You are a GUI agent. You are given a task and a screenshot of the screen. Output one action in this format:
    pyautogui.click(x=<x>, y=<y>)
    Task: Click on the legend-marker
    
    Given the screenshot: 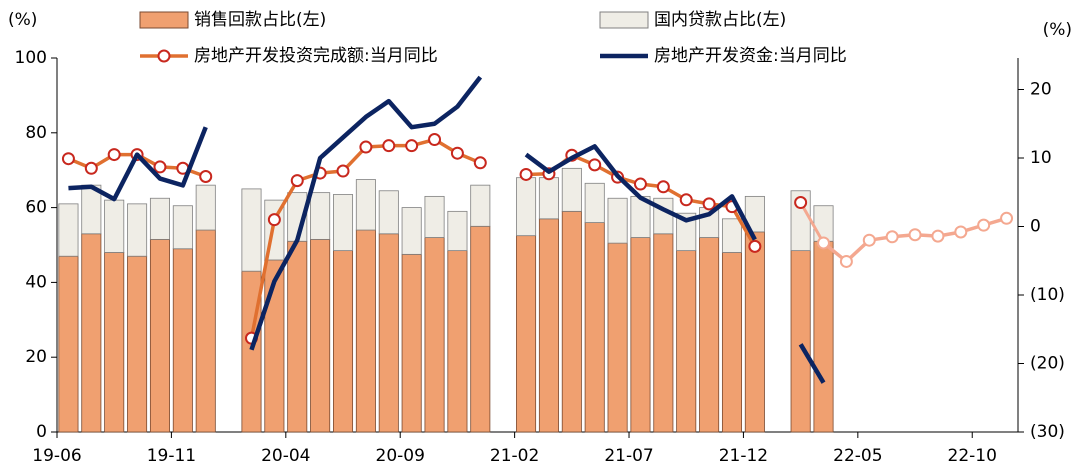 What is the action you would take?
    pyautogui.click(x=164, y=56)
    